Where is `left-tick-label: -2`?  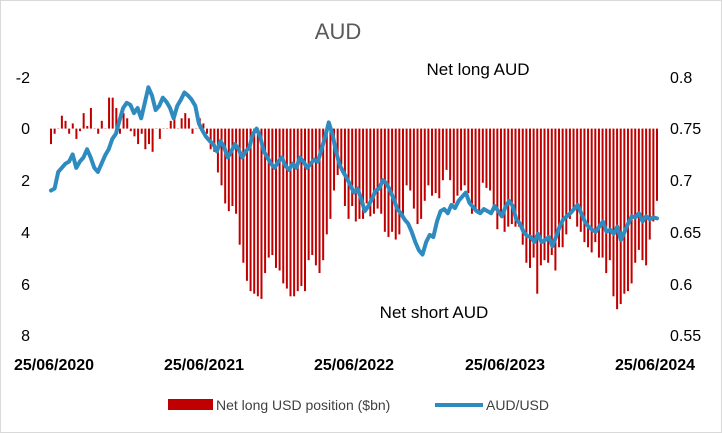 left-tick-label: -2 is located at coordinates (23, 78).